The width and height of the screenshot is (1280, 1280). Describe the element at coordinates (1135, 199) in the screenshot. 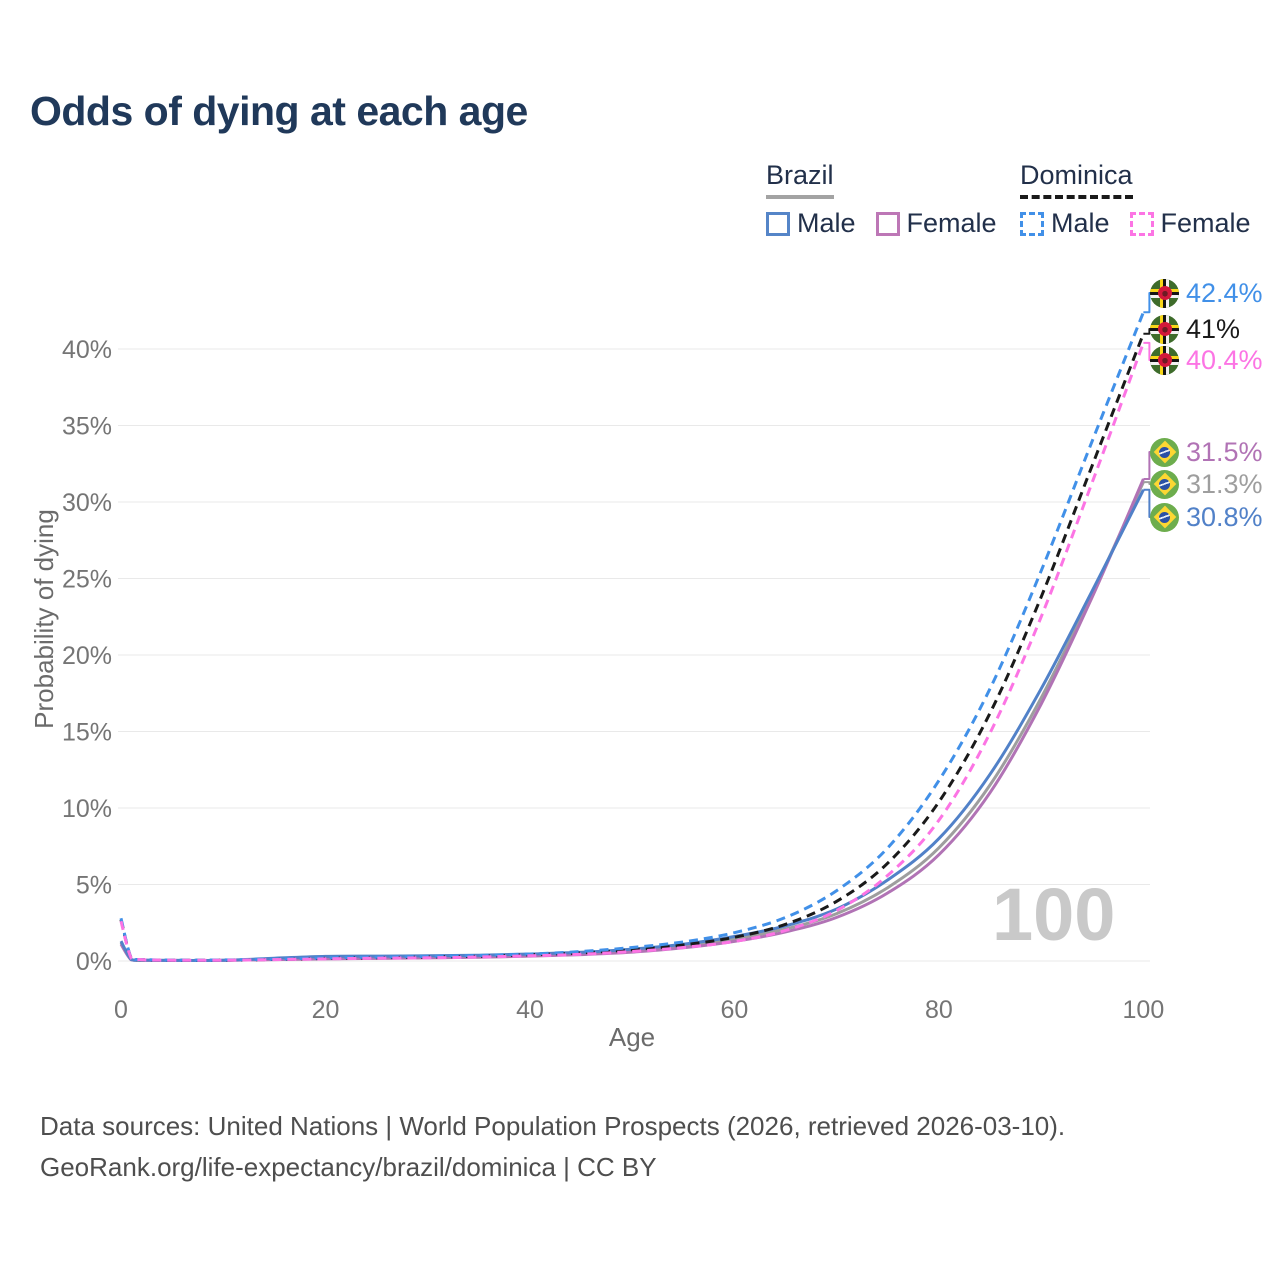

I see `legend-group-dominica: Dominica Male Female` at that location.